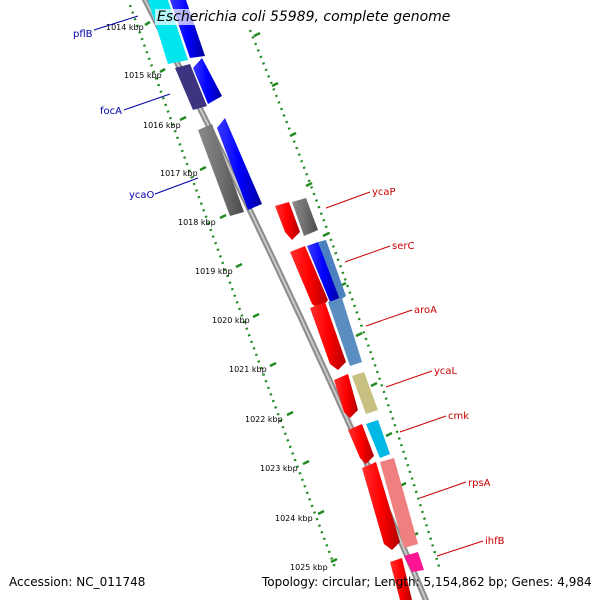 The image size is (600, 604). Describe the element at coordinates (111, 111) in the screenshot. I see `gene-label-focA: focA` at that location.